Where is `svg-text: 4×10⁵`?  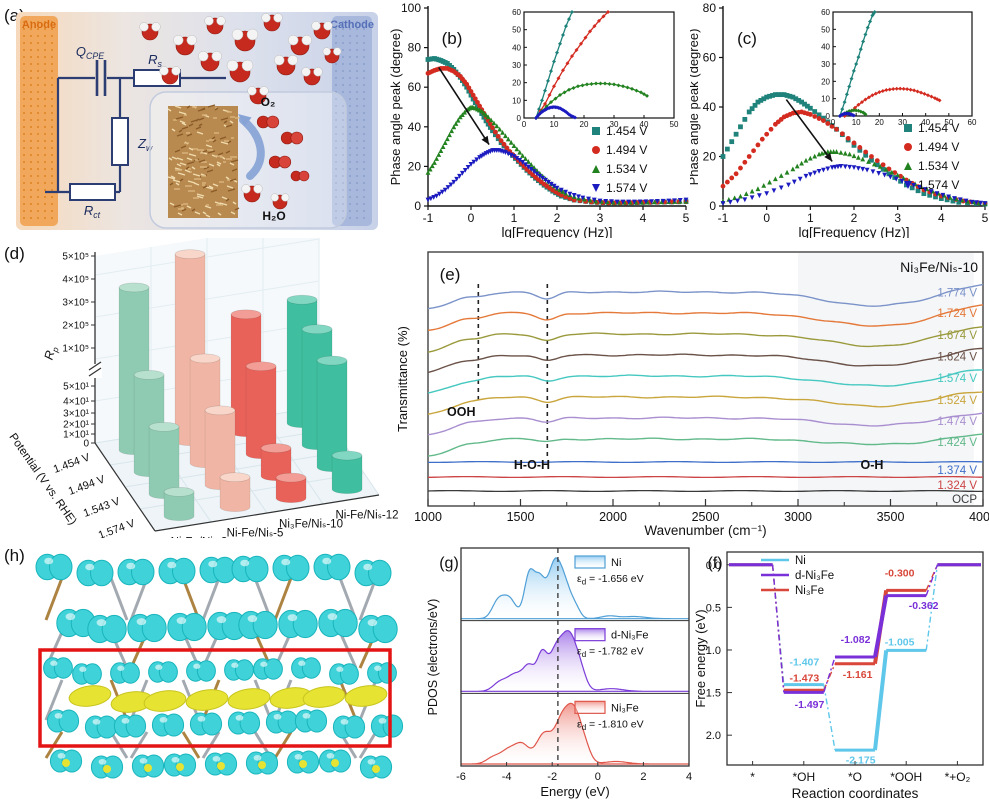
svg-text: 4×10⁵ is located at coordinates (75, 280).